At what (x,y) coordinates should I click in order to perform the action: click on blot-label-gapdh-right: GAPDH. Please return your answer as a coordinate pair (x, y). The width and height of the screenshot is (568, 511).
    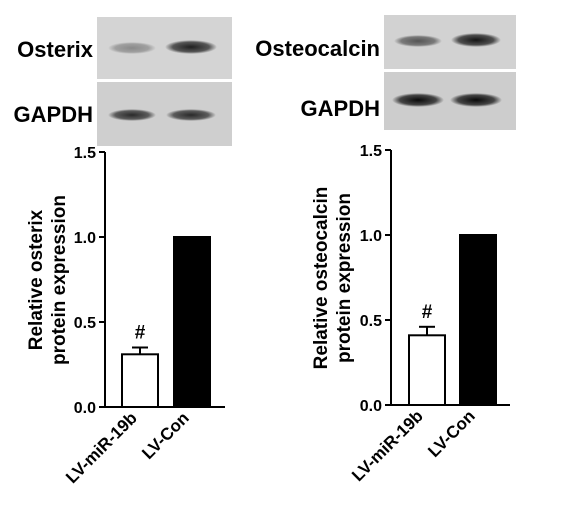
    Looking at the image, I should click on (340, 108).